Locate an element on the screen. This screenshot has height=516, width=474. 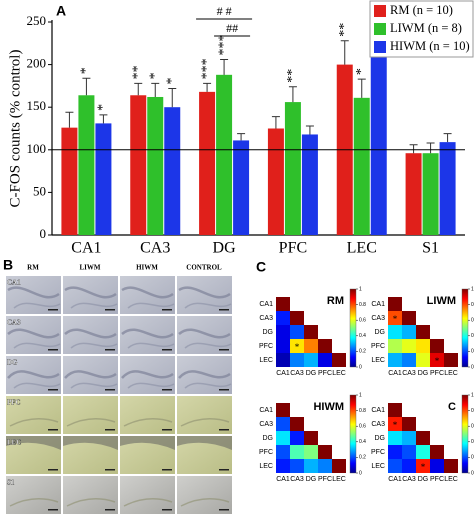
heatmap-title: HIWM is located at coordinates (328, 407).